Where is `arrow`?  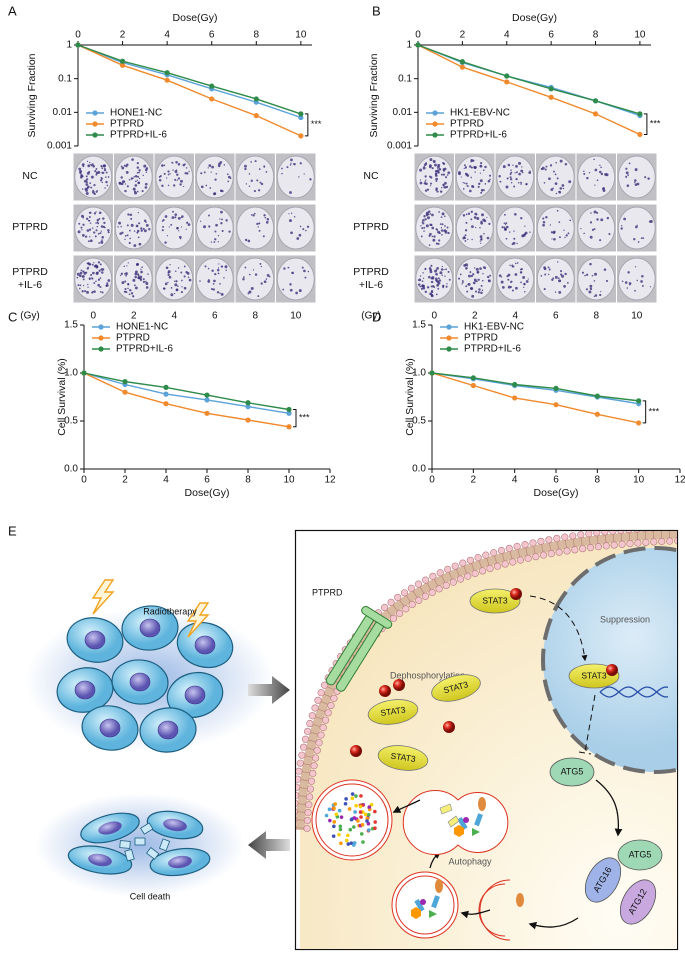 arrow is located at coordinates (475, 914).